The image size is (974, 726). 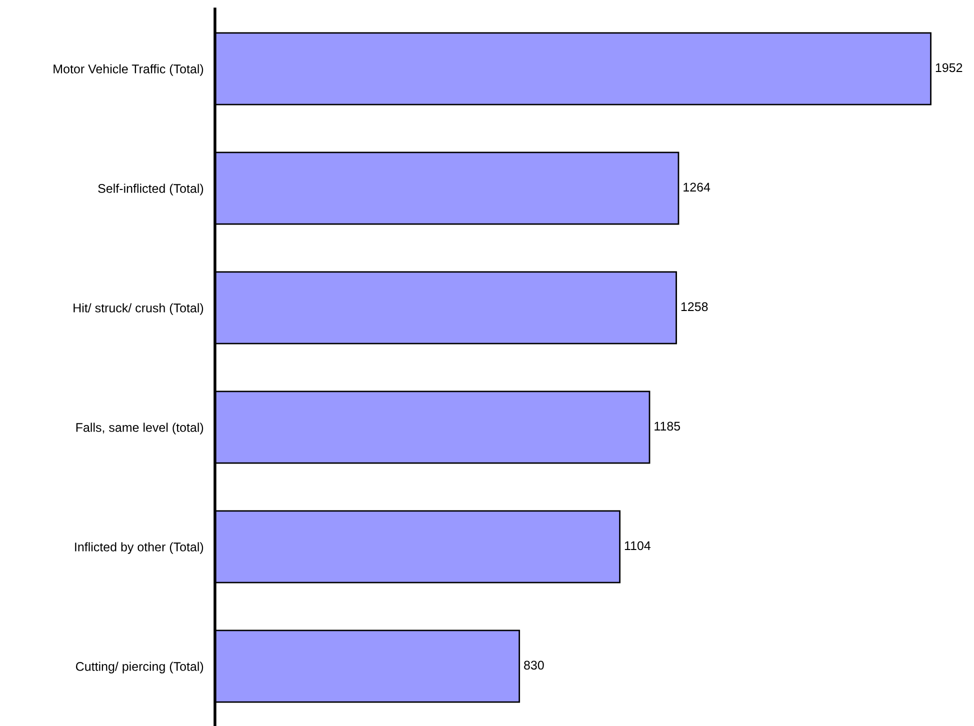 What do you see at coordinates (140, 668) in the screenshot?
I see `y-tick-label: Cutting/ piercing (Total)` at bounding box center [140, 668].